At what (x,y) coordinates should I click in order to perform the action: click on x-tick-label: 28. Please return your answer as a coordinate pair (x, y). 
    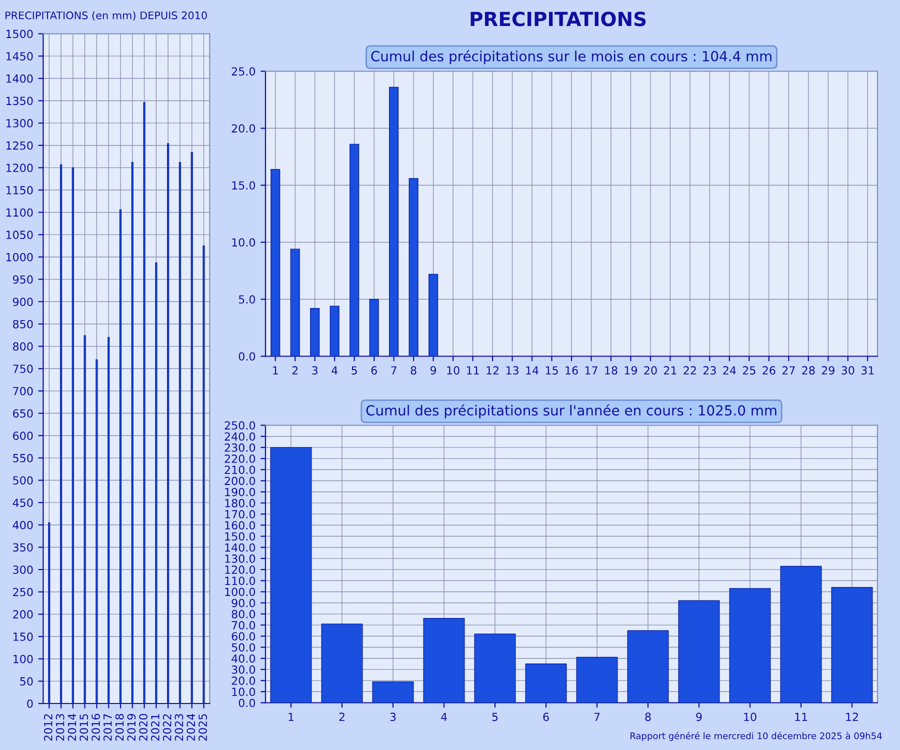
    Looking at the image, I should click on (808, 370).